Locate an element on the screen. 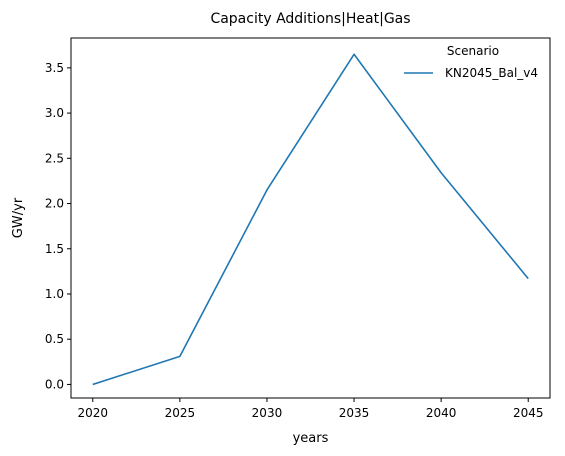 The height and width of the screenshot is (456, 565). x-tick-label: 2025 is located at coordinates (180, 413).